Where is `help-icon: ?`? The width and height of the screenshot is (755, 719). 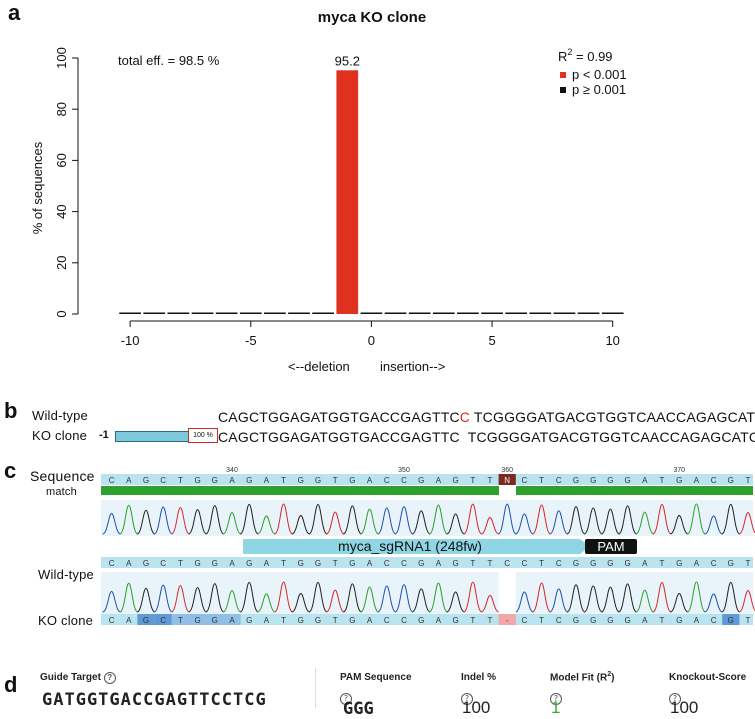 help-icon: ? is located at coordinates (109, 678).